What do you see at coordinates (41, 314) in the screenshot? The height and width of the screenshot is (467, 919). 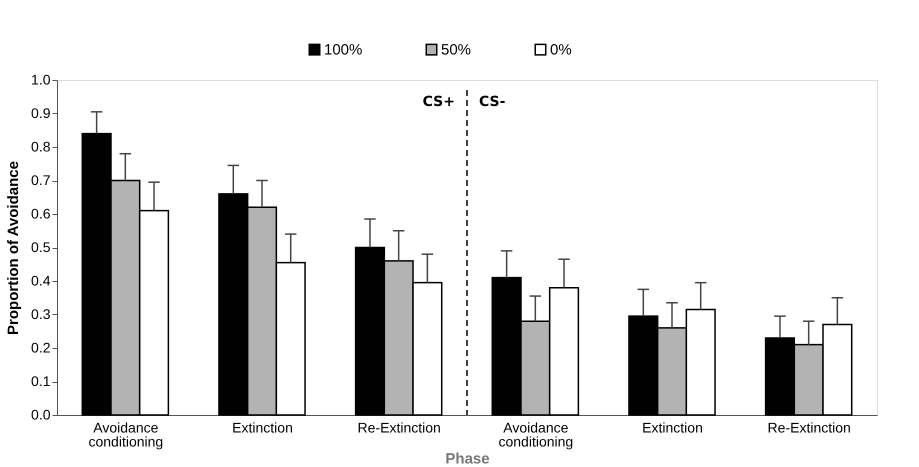 I see `y-tick-label: 0.3` at bounding box center [41, 314].